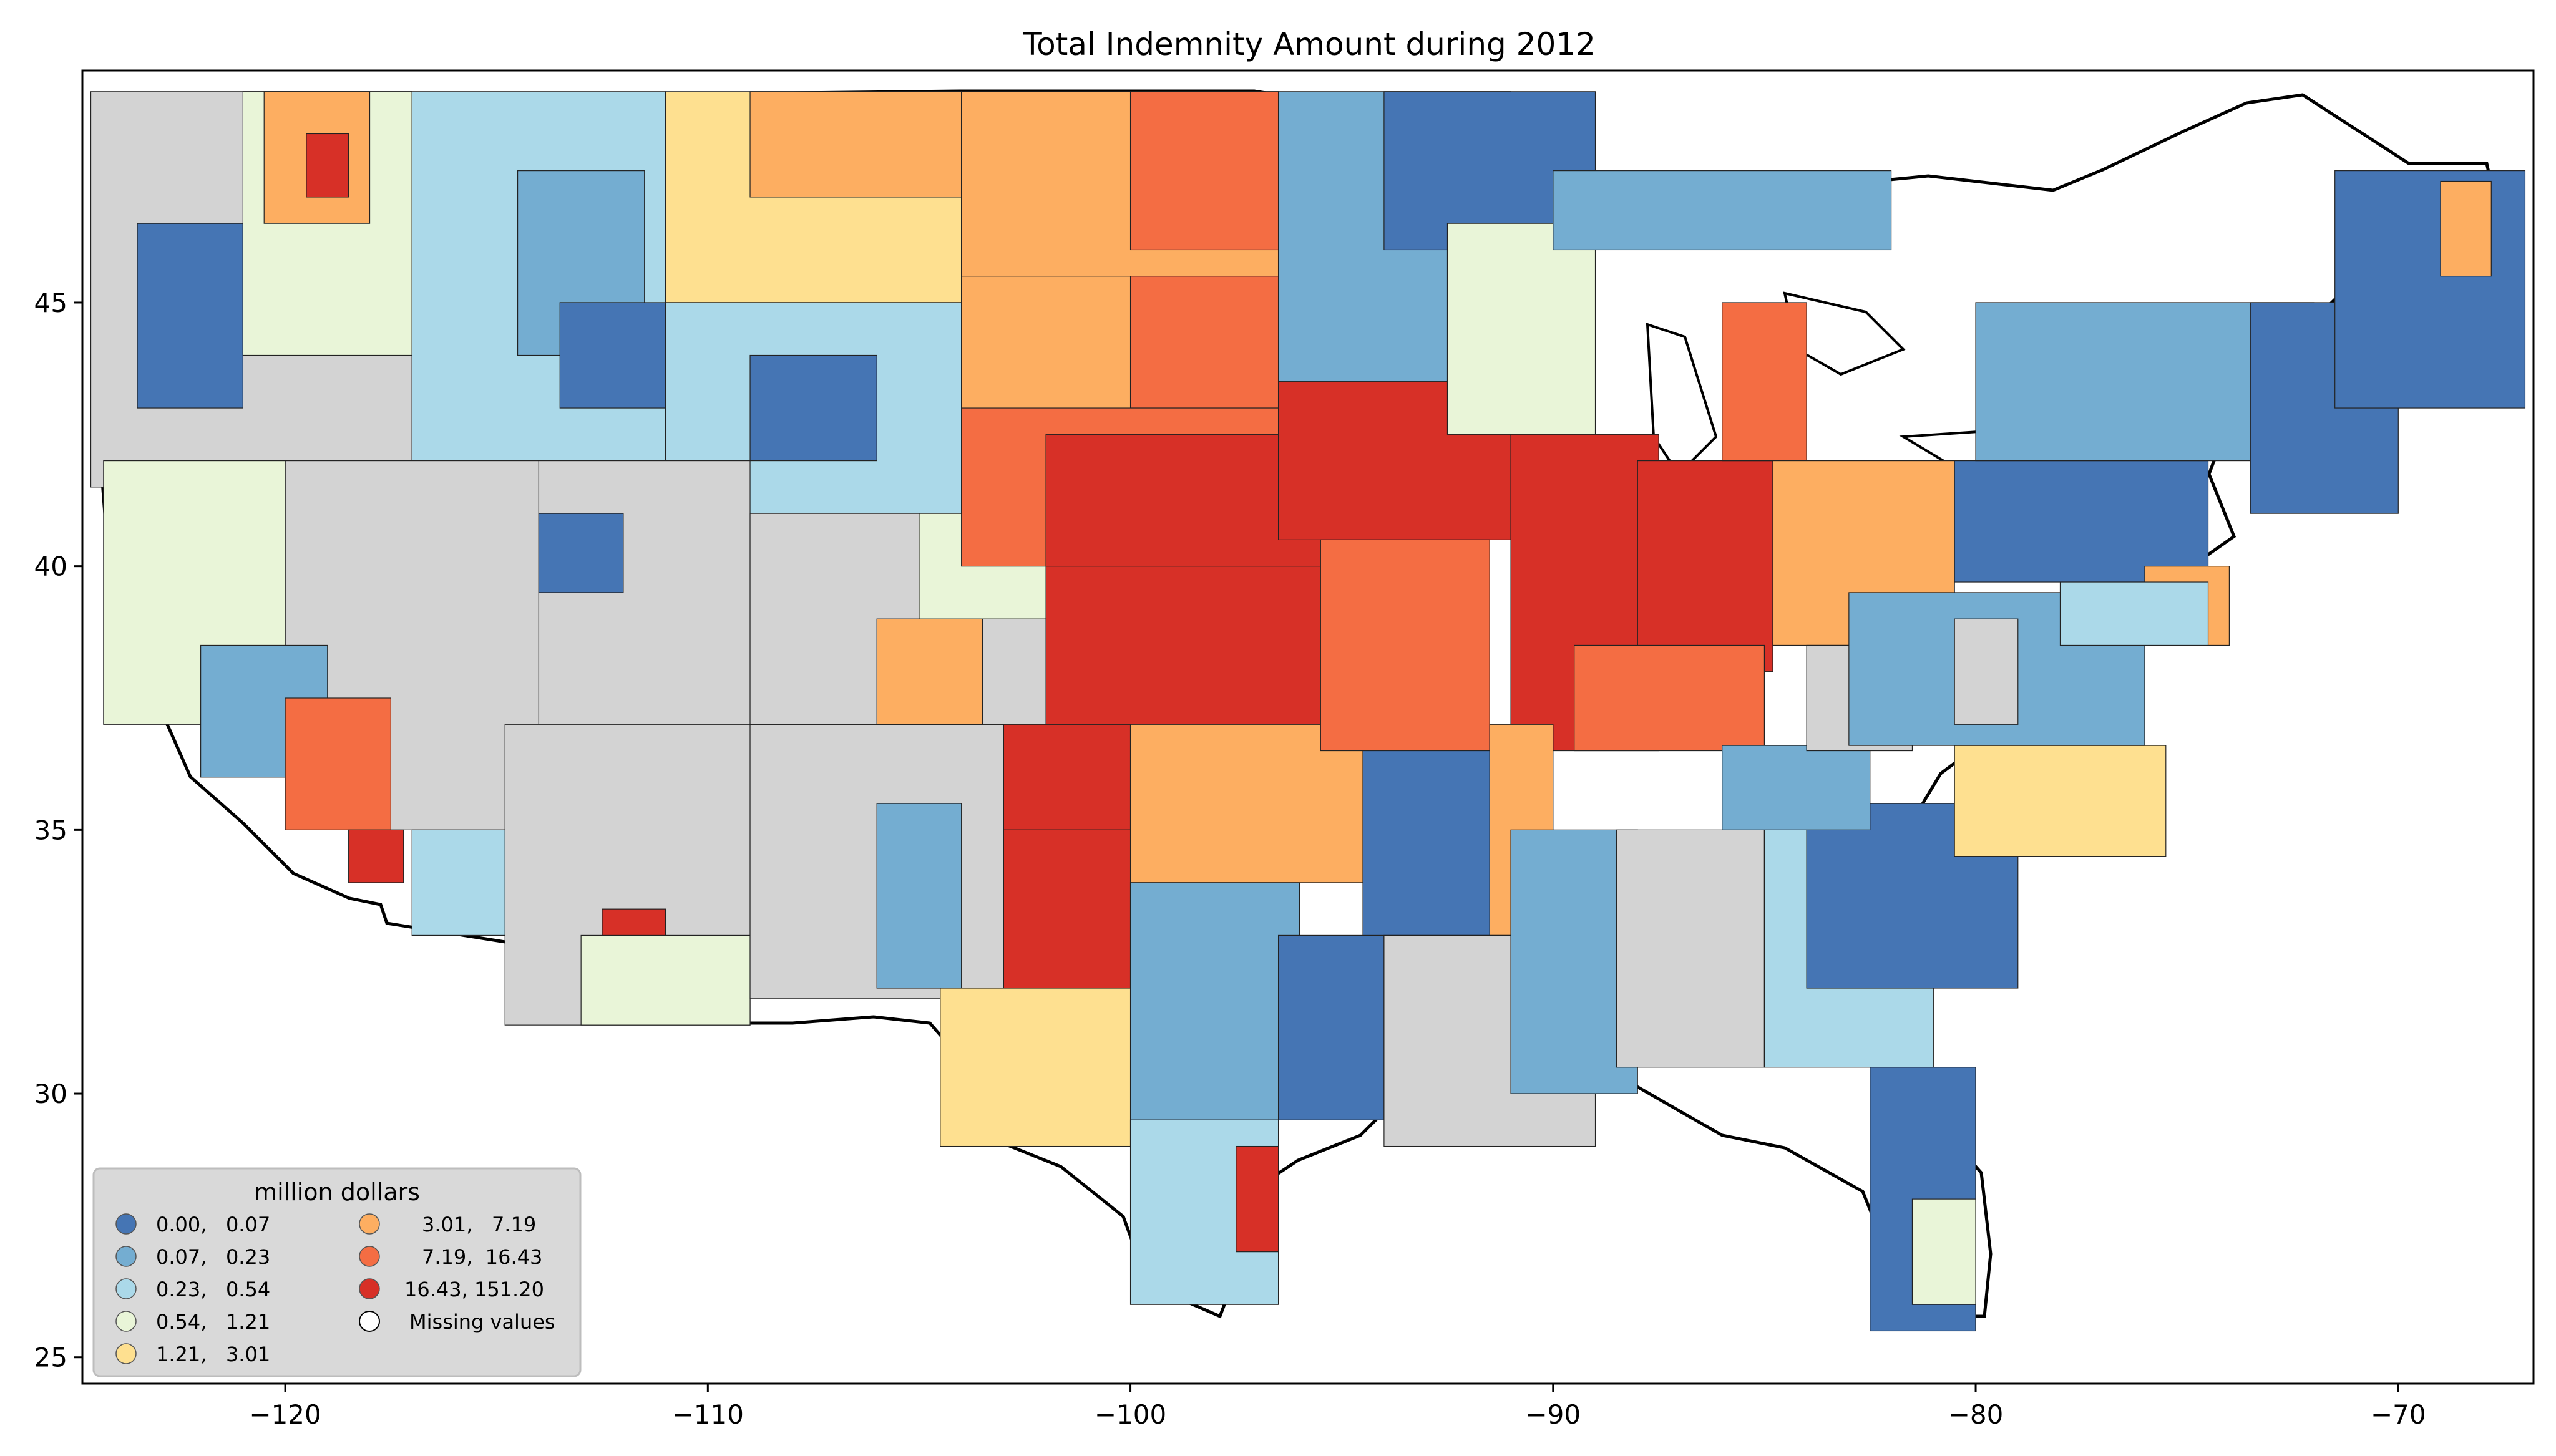  I want to click on x-tick: −80, so click(1976, 1407).